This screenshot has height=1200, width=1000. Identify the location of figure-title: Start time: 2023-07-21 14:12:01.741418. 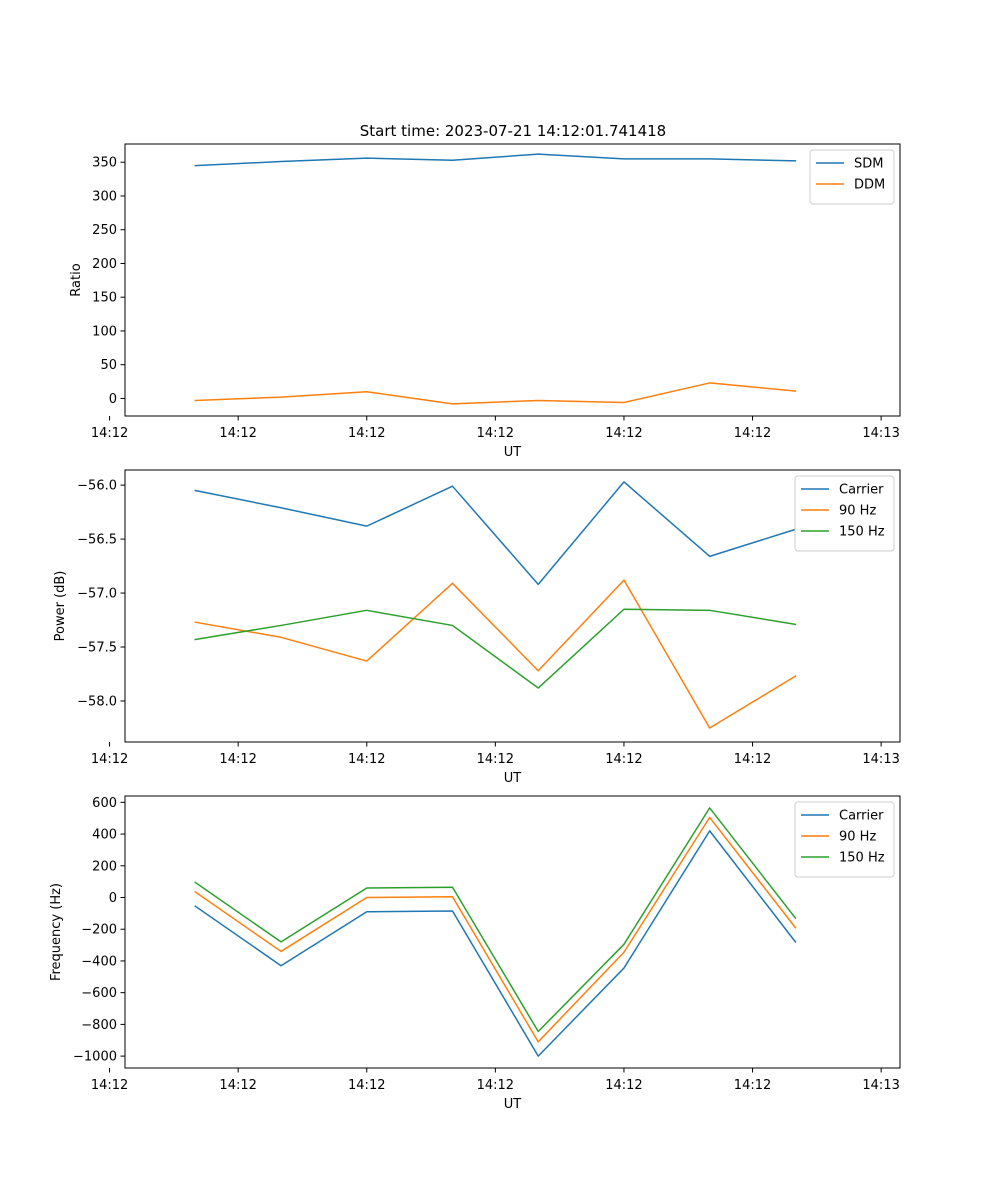
(513, 131).